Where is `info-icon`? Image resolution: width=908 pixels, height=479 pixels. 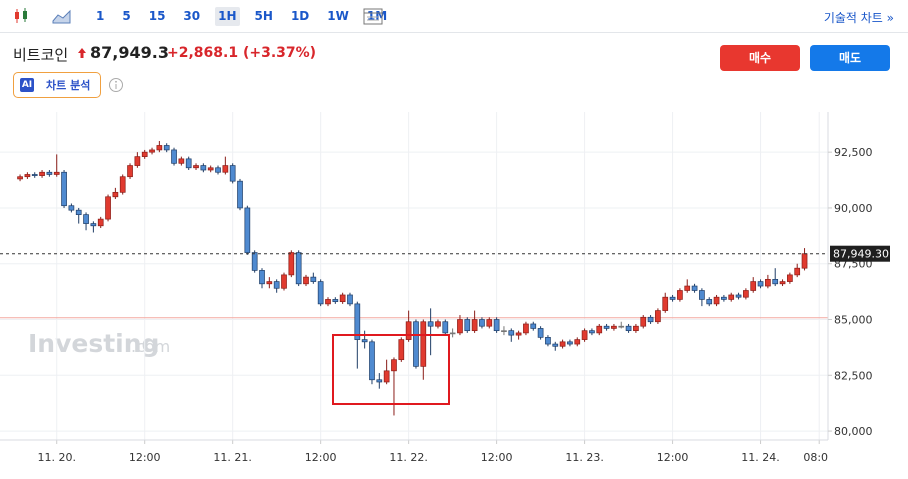
info-icon is located at coordinates (116, 85).